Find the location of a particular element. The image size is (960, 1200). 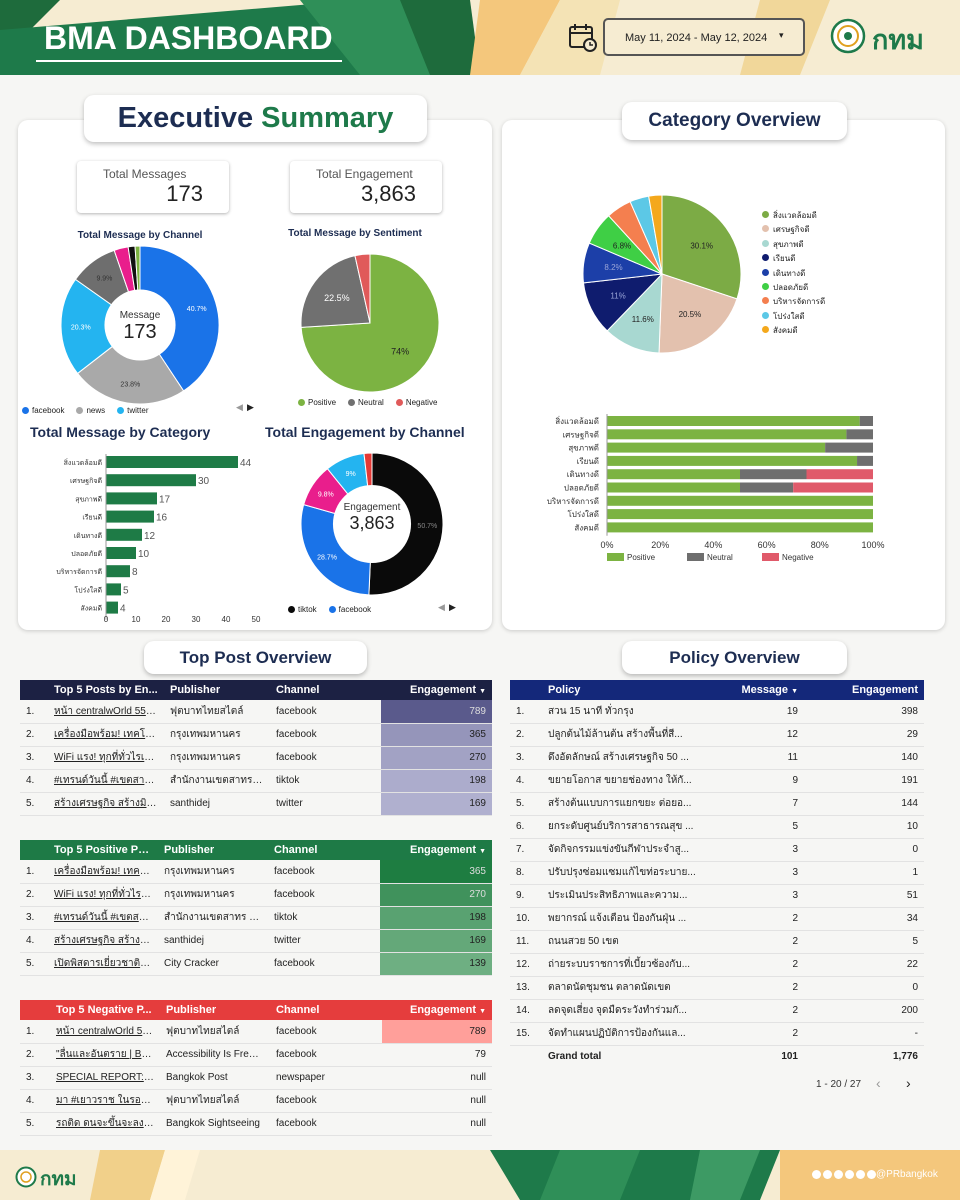

channel-slice-news is located at coordinates (130, 364).